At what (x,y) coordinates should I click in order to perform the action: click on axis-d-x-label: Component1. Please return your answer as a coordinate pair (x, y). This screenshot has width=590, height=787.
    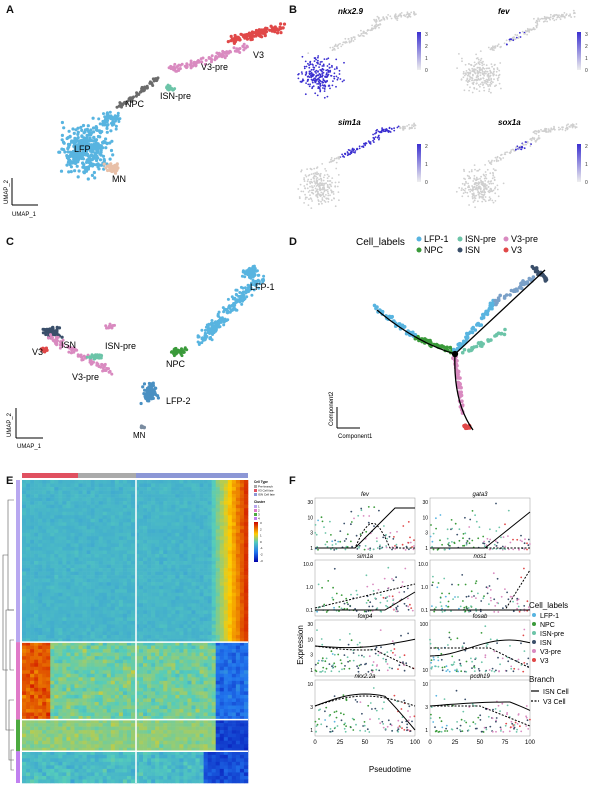
    Looking at the image, I should click on (355, 437).